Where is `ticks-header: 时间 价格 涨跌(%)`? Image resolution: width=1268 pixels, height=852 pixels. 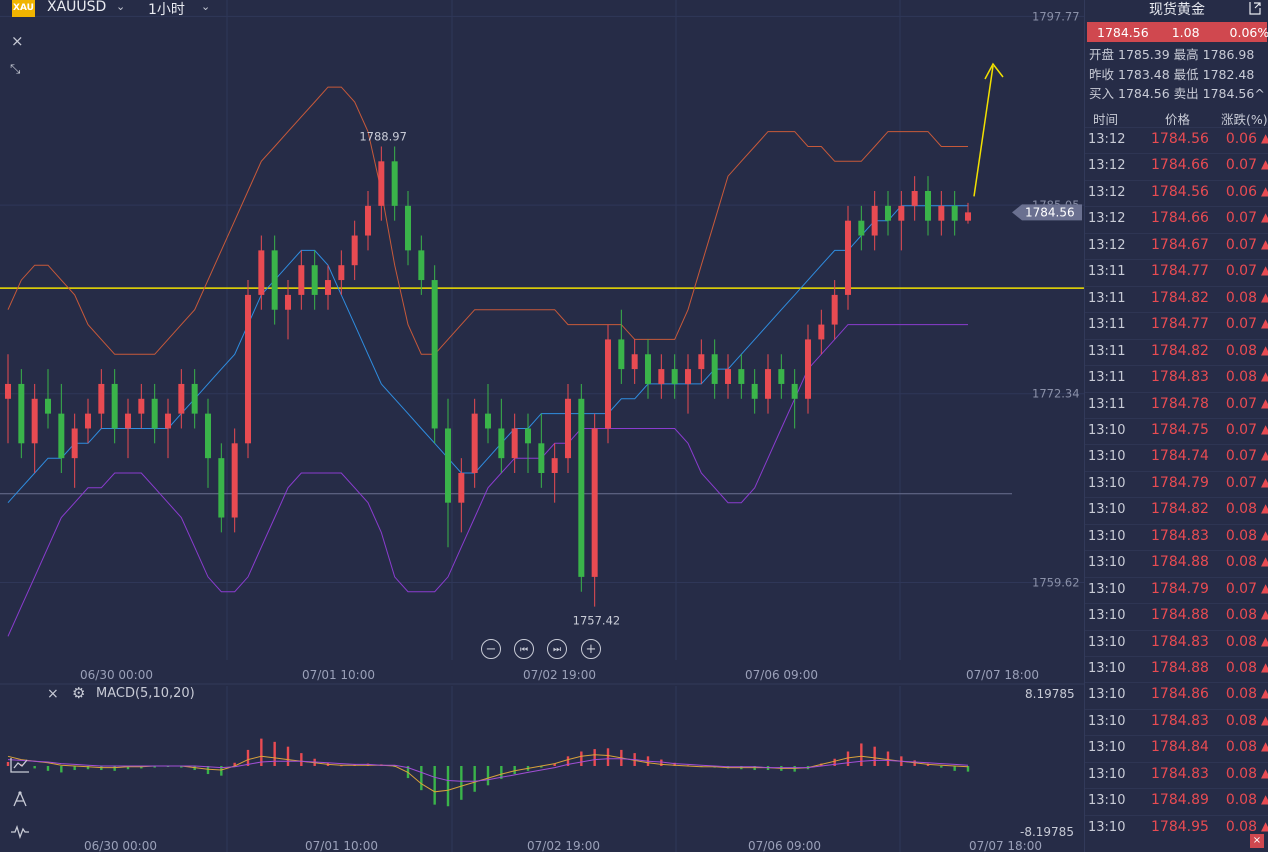
ticks-header: 时间 价格 涨跌(%) is located at coordinates (1176, 118).